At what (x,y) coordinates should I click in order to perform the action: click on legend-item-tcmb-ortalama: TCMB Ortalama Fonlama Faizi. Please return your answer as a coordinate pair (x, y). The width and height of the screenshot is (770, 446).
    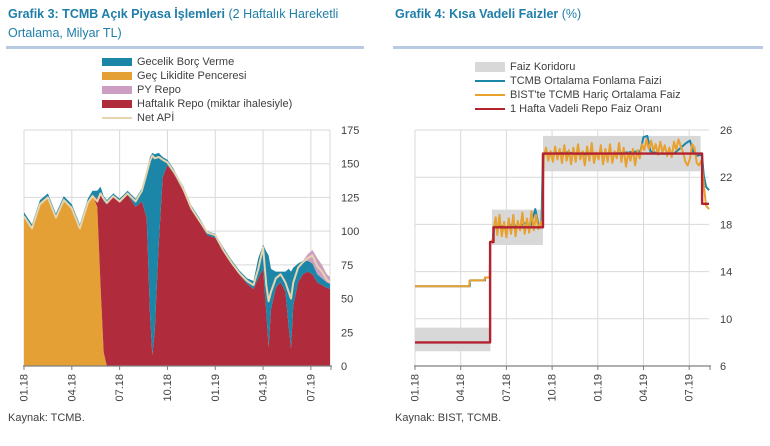
    Looking at the image, I should click on (578, 81).